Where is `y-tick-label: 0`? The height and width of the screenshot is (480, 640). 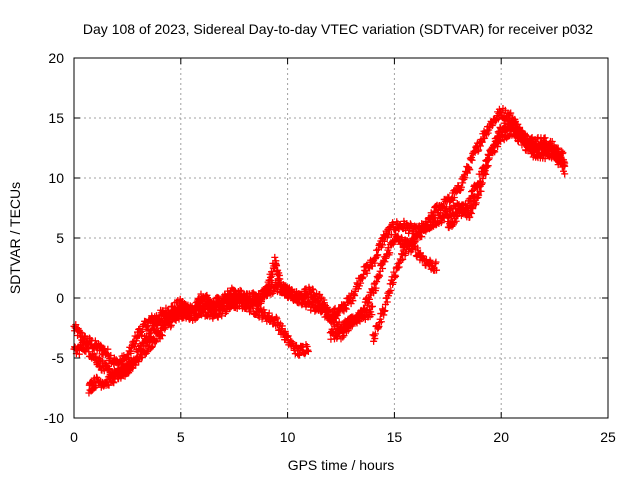 y-tick-label: 0 is located at coordinates (60, 298).